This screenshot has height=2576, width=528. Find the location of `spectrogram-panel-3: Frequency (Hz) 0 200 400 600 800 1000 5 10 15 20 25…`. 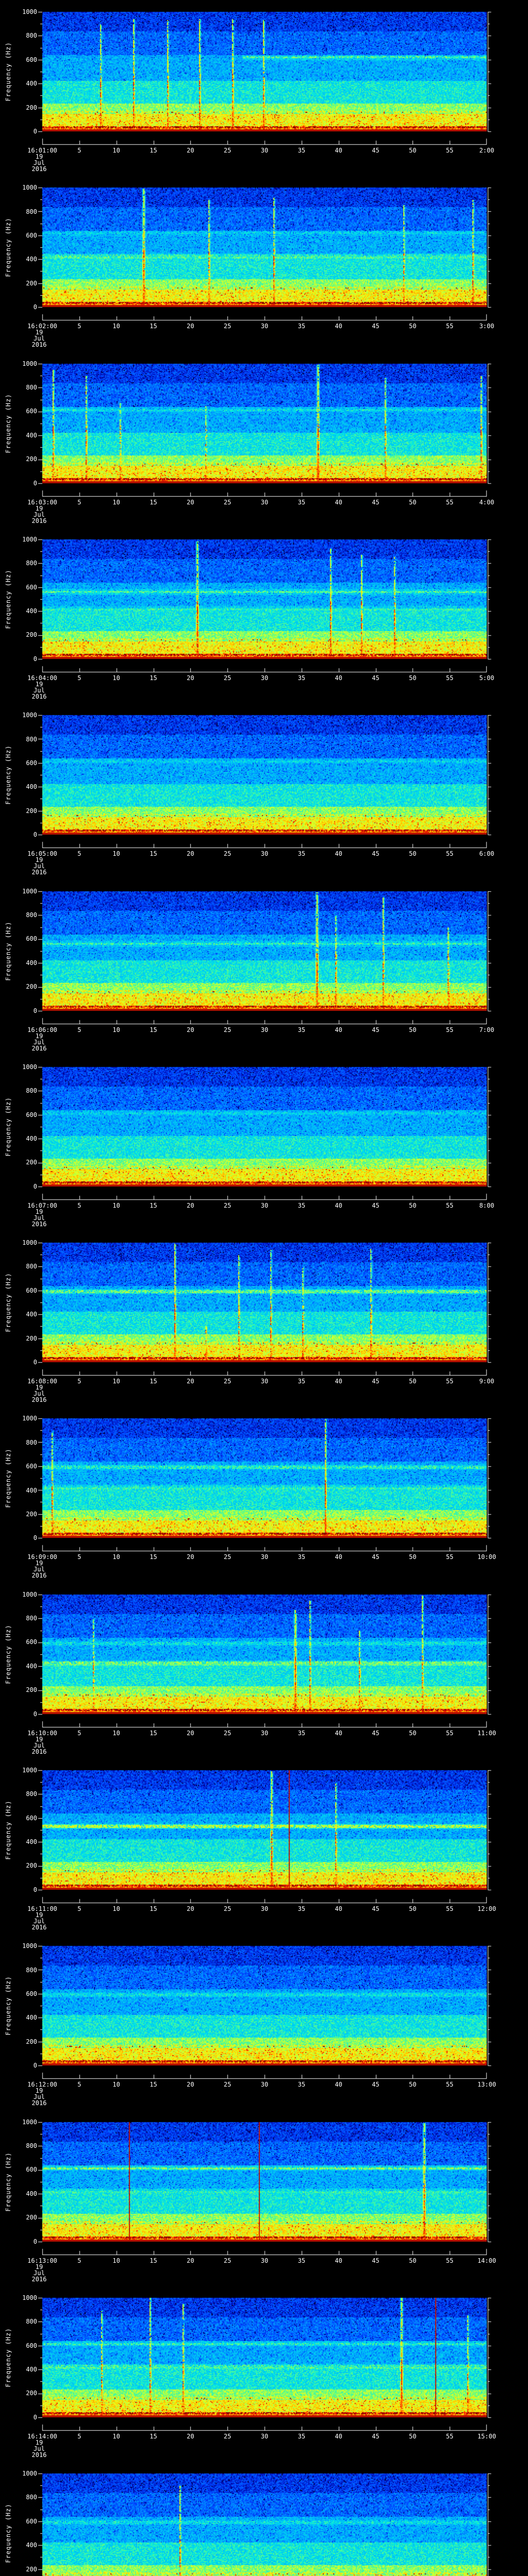

spectrogram-panel-3: Frequency (Hz) 0 200 400 600 800 1000 5 10 15 20 25… is located at coordinates (264, 440).